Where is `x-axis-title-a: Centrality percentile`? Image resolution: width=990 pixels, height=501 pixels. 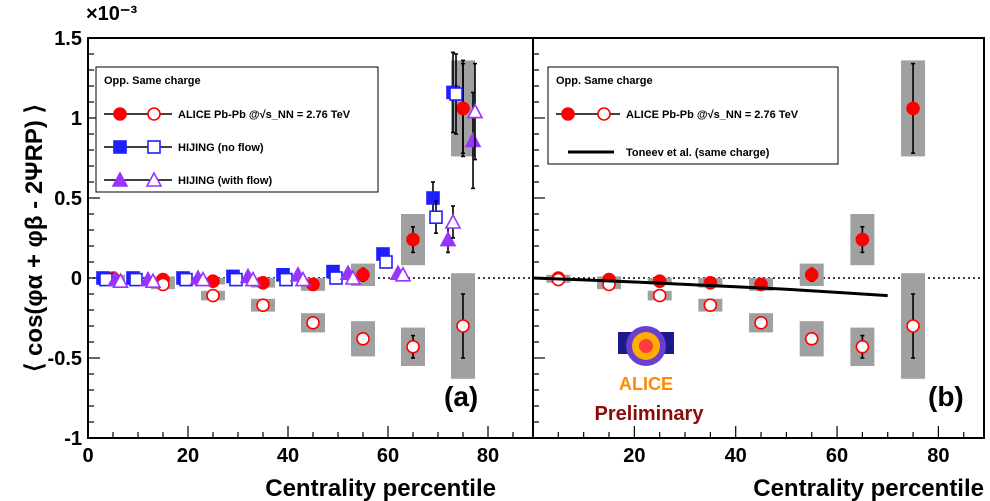
x-axis-title-a: Centrality percentile is located at coordinates (380, 488).